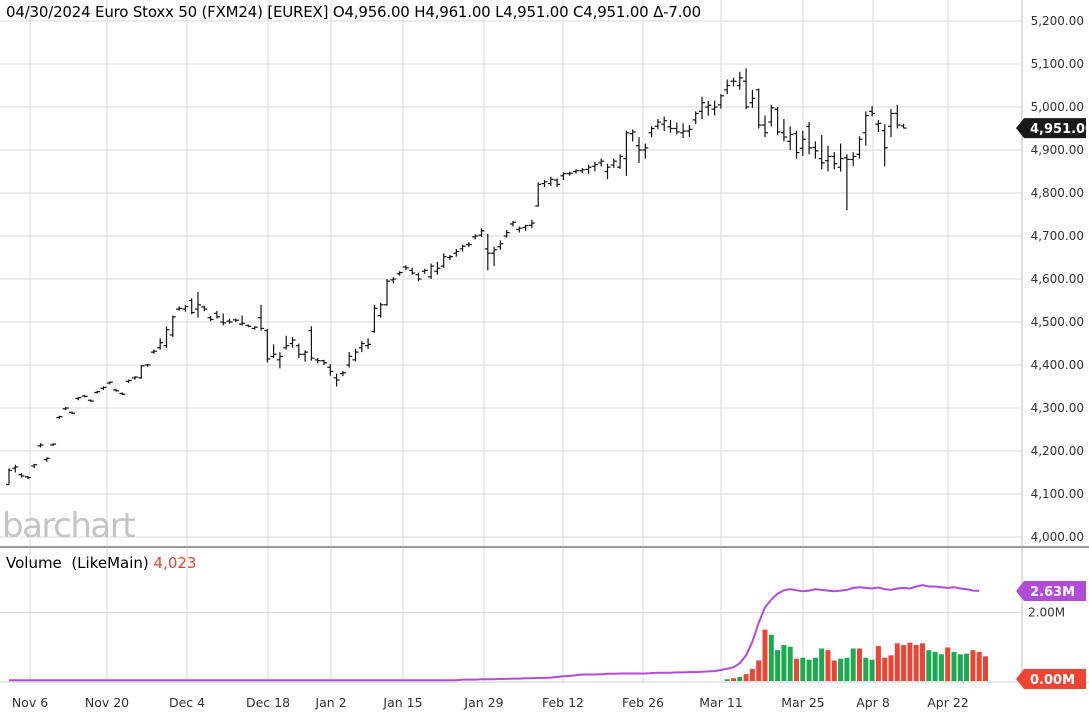 The height and width of the screenshot is (716, 1089). I want to click on header-close: C4,951.00, so click(611, 12).